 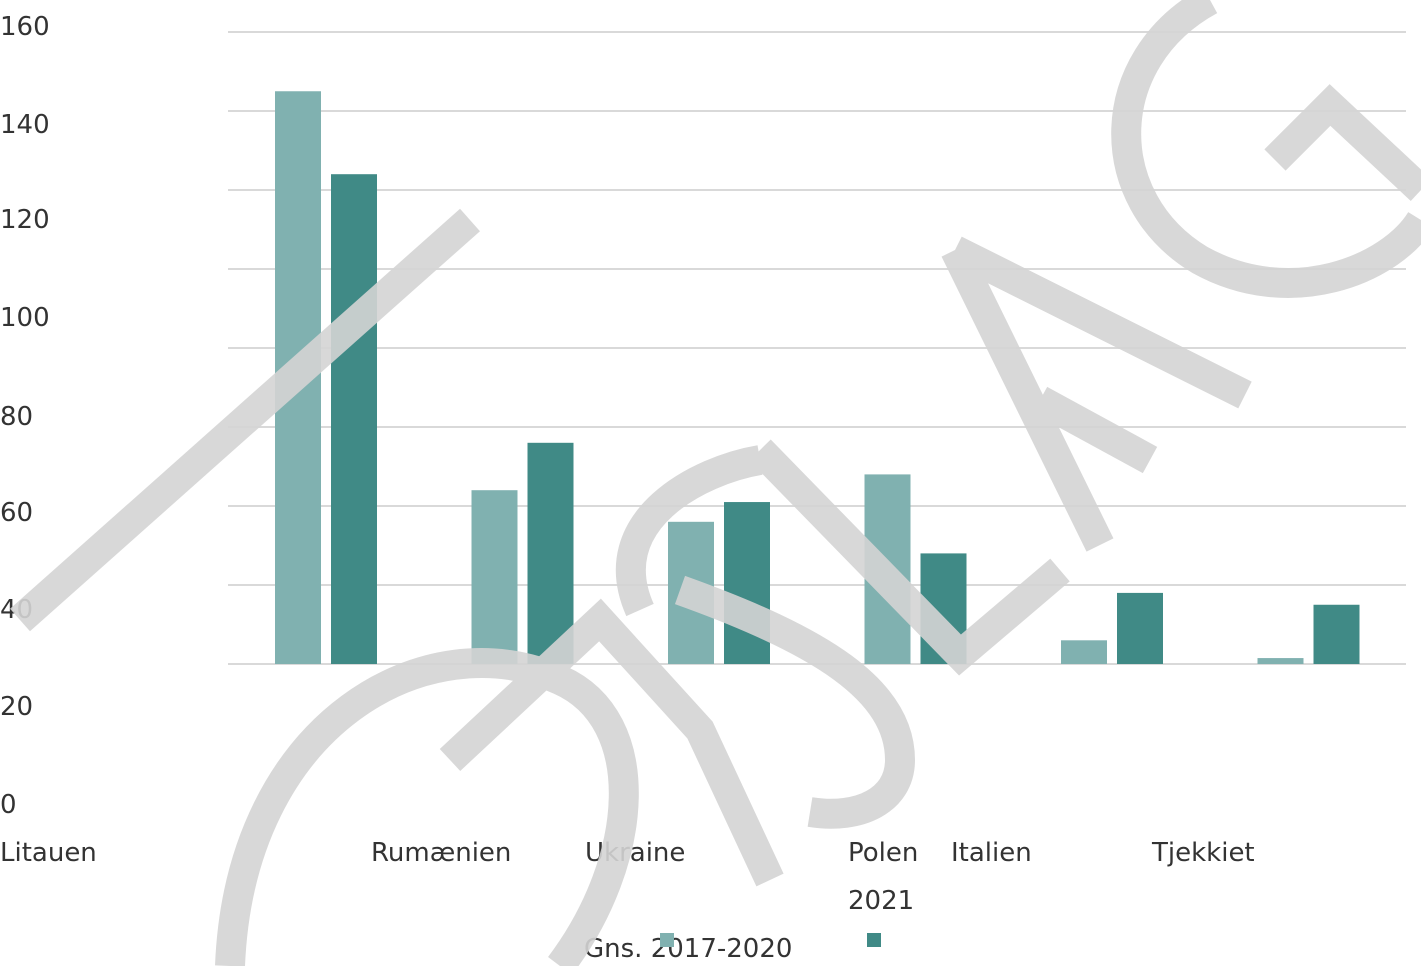 I want to click on bar-rumænien-series-1, so click(x=494, y=577).